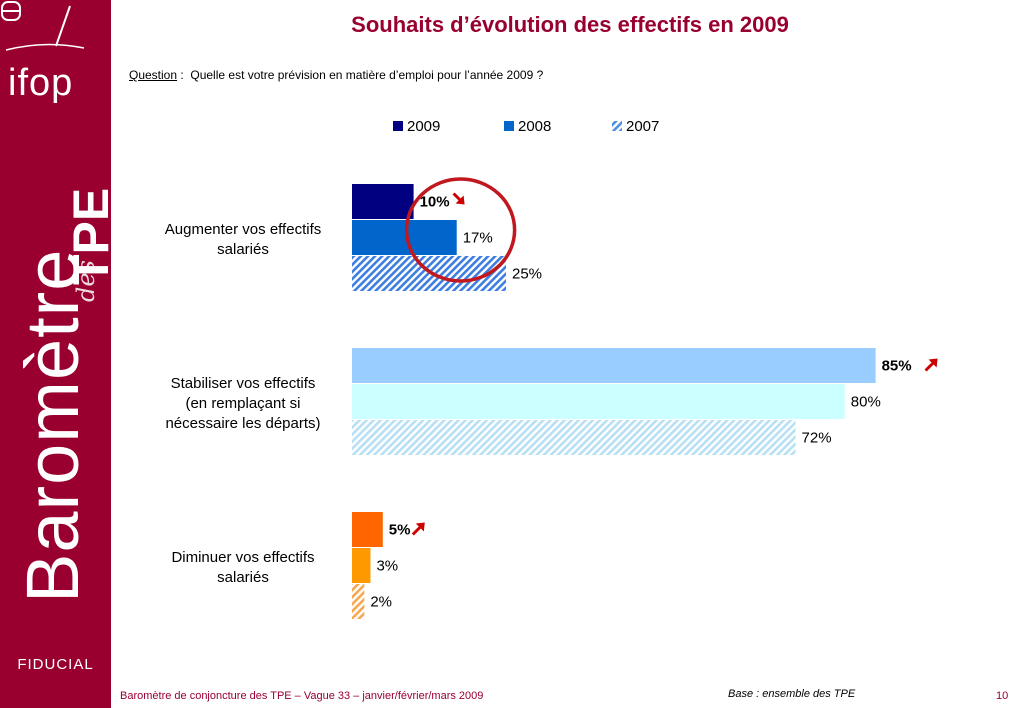  What do you see at coordinates (398, 126) in the screenshot?
I see `legend-swatch-2009` at bounding box center [398, 126].